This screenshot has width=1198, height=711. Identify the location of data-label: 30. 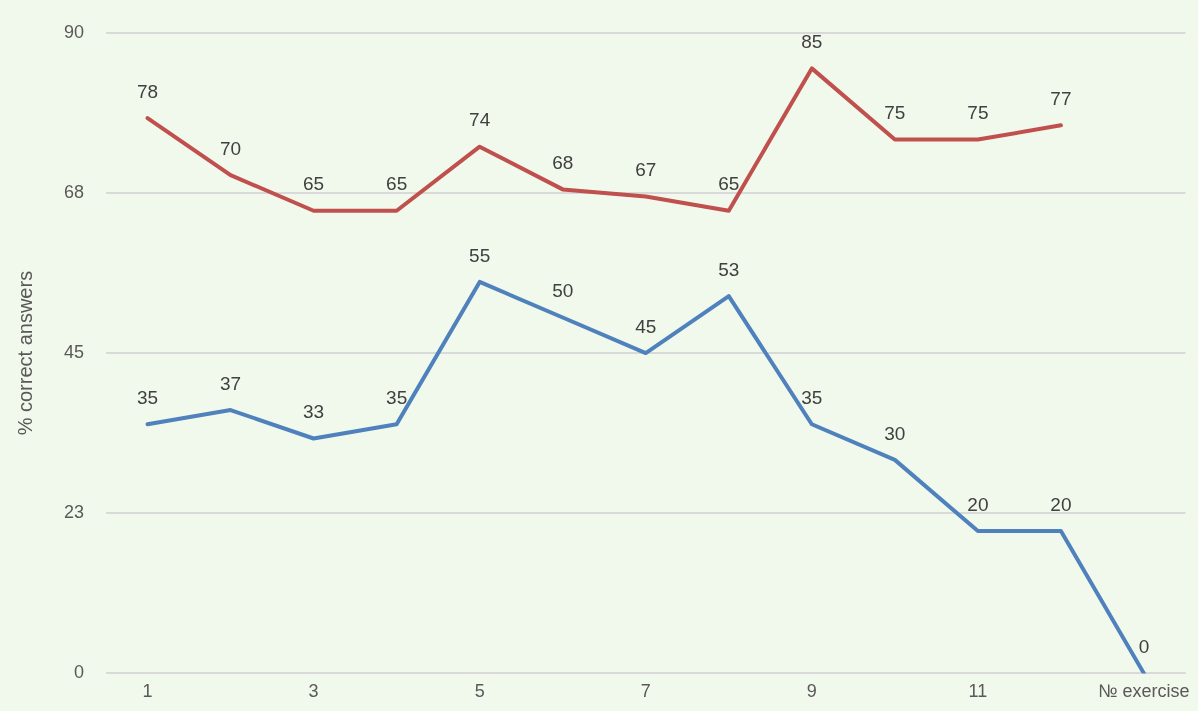
(895, 433).